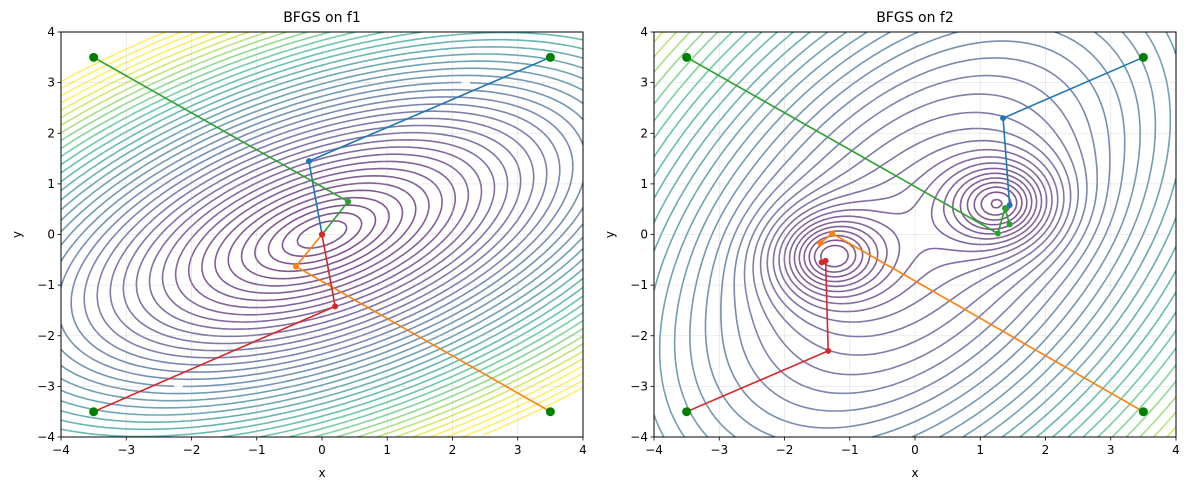  Describe the element at coordinates (192, 450) in the screenshot. I see `x-tick-label: −2` at that location.